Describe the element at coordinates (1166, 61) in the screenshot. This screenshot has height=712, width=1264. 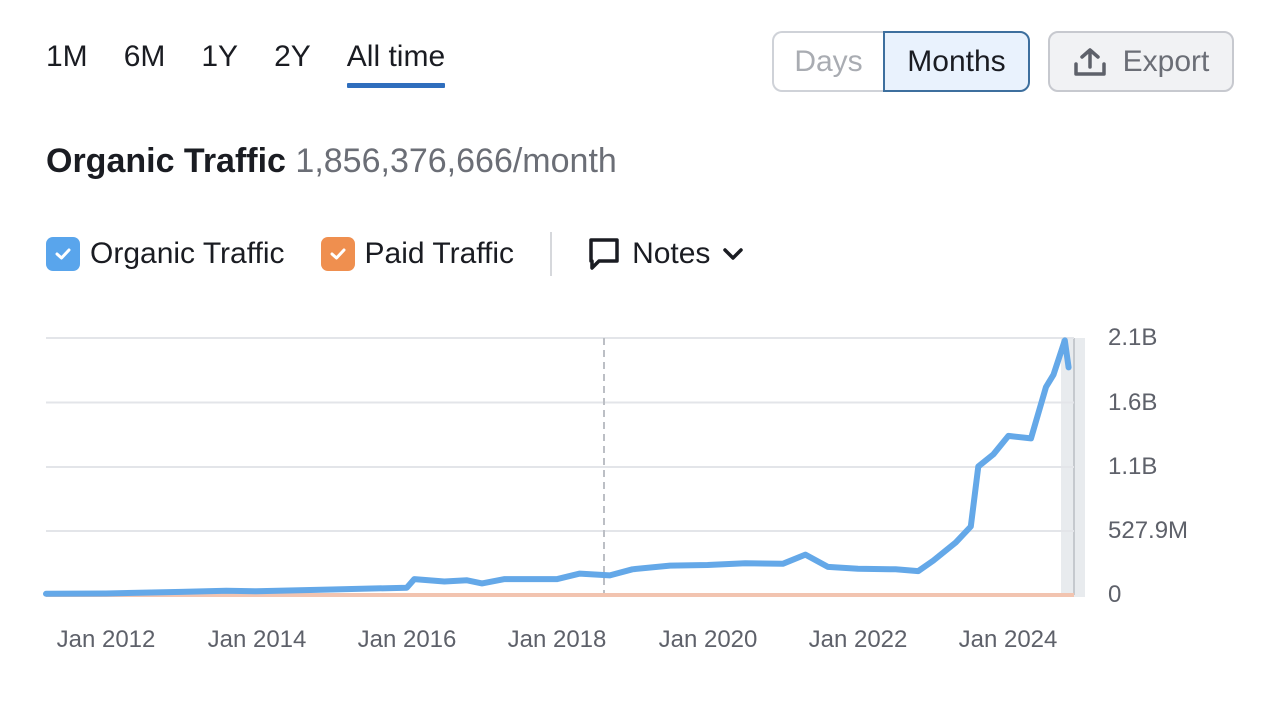
I see `export-label: Export` at that location.